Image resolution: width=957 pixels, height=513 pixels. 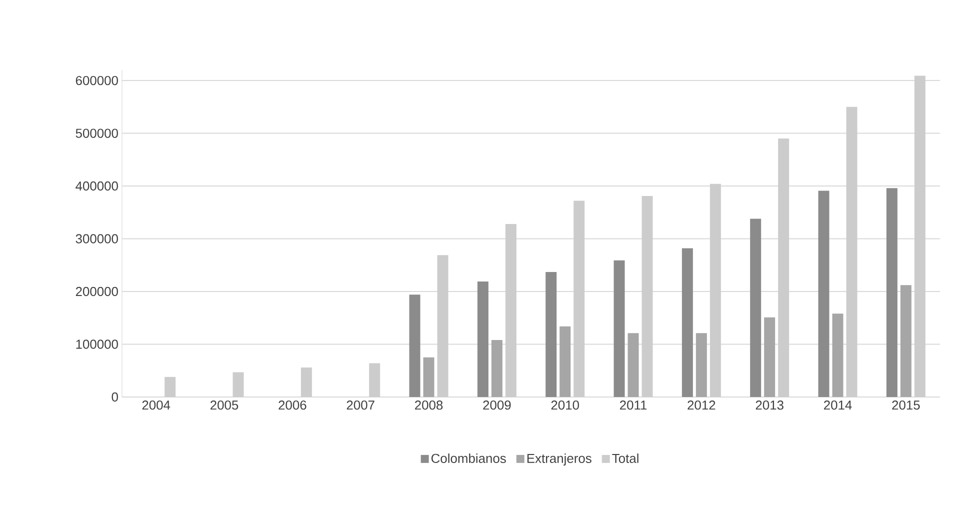 I want to click on x-tick-label: 2015, so click(x=906, y=405).